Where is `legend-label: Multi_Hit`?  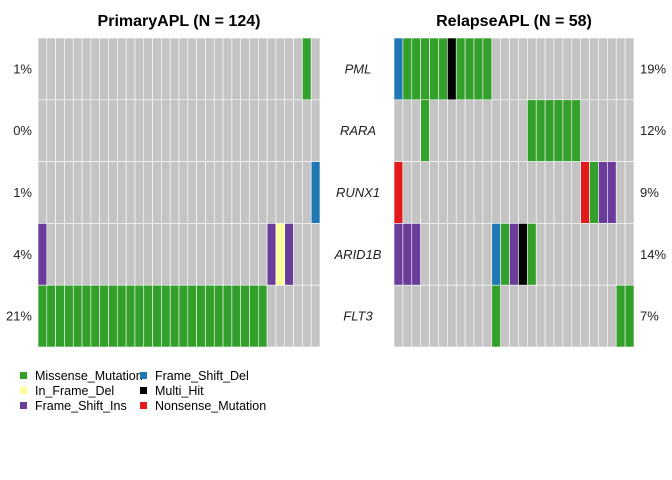
legend-label: Multi_Hit is located at coordinates (179, 391).